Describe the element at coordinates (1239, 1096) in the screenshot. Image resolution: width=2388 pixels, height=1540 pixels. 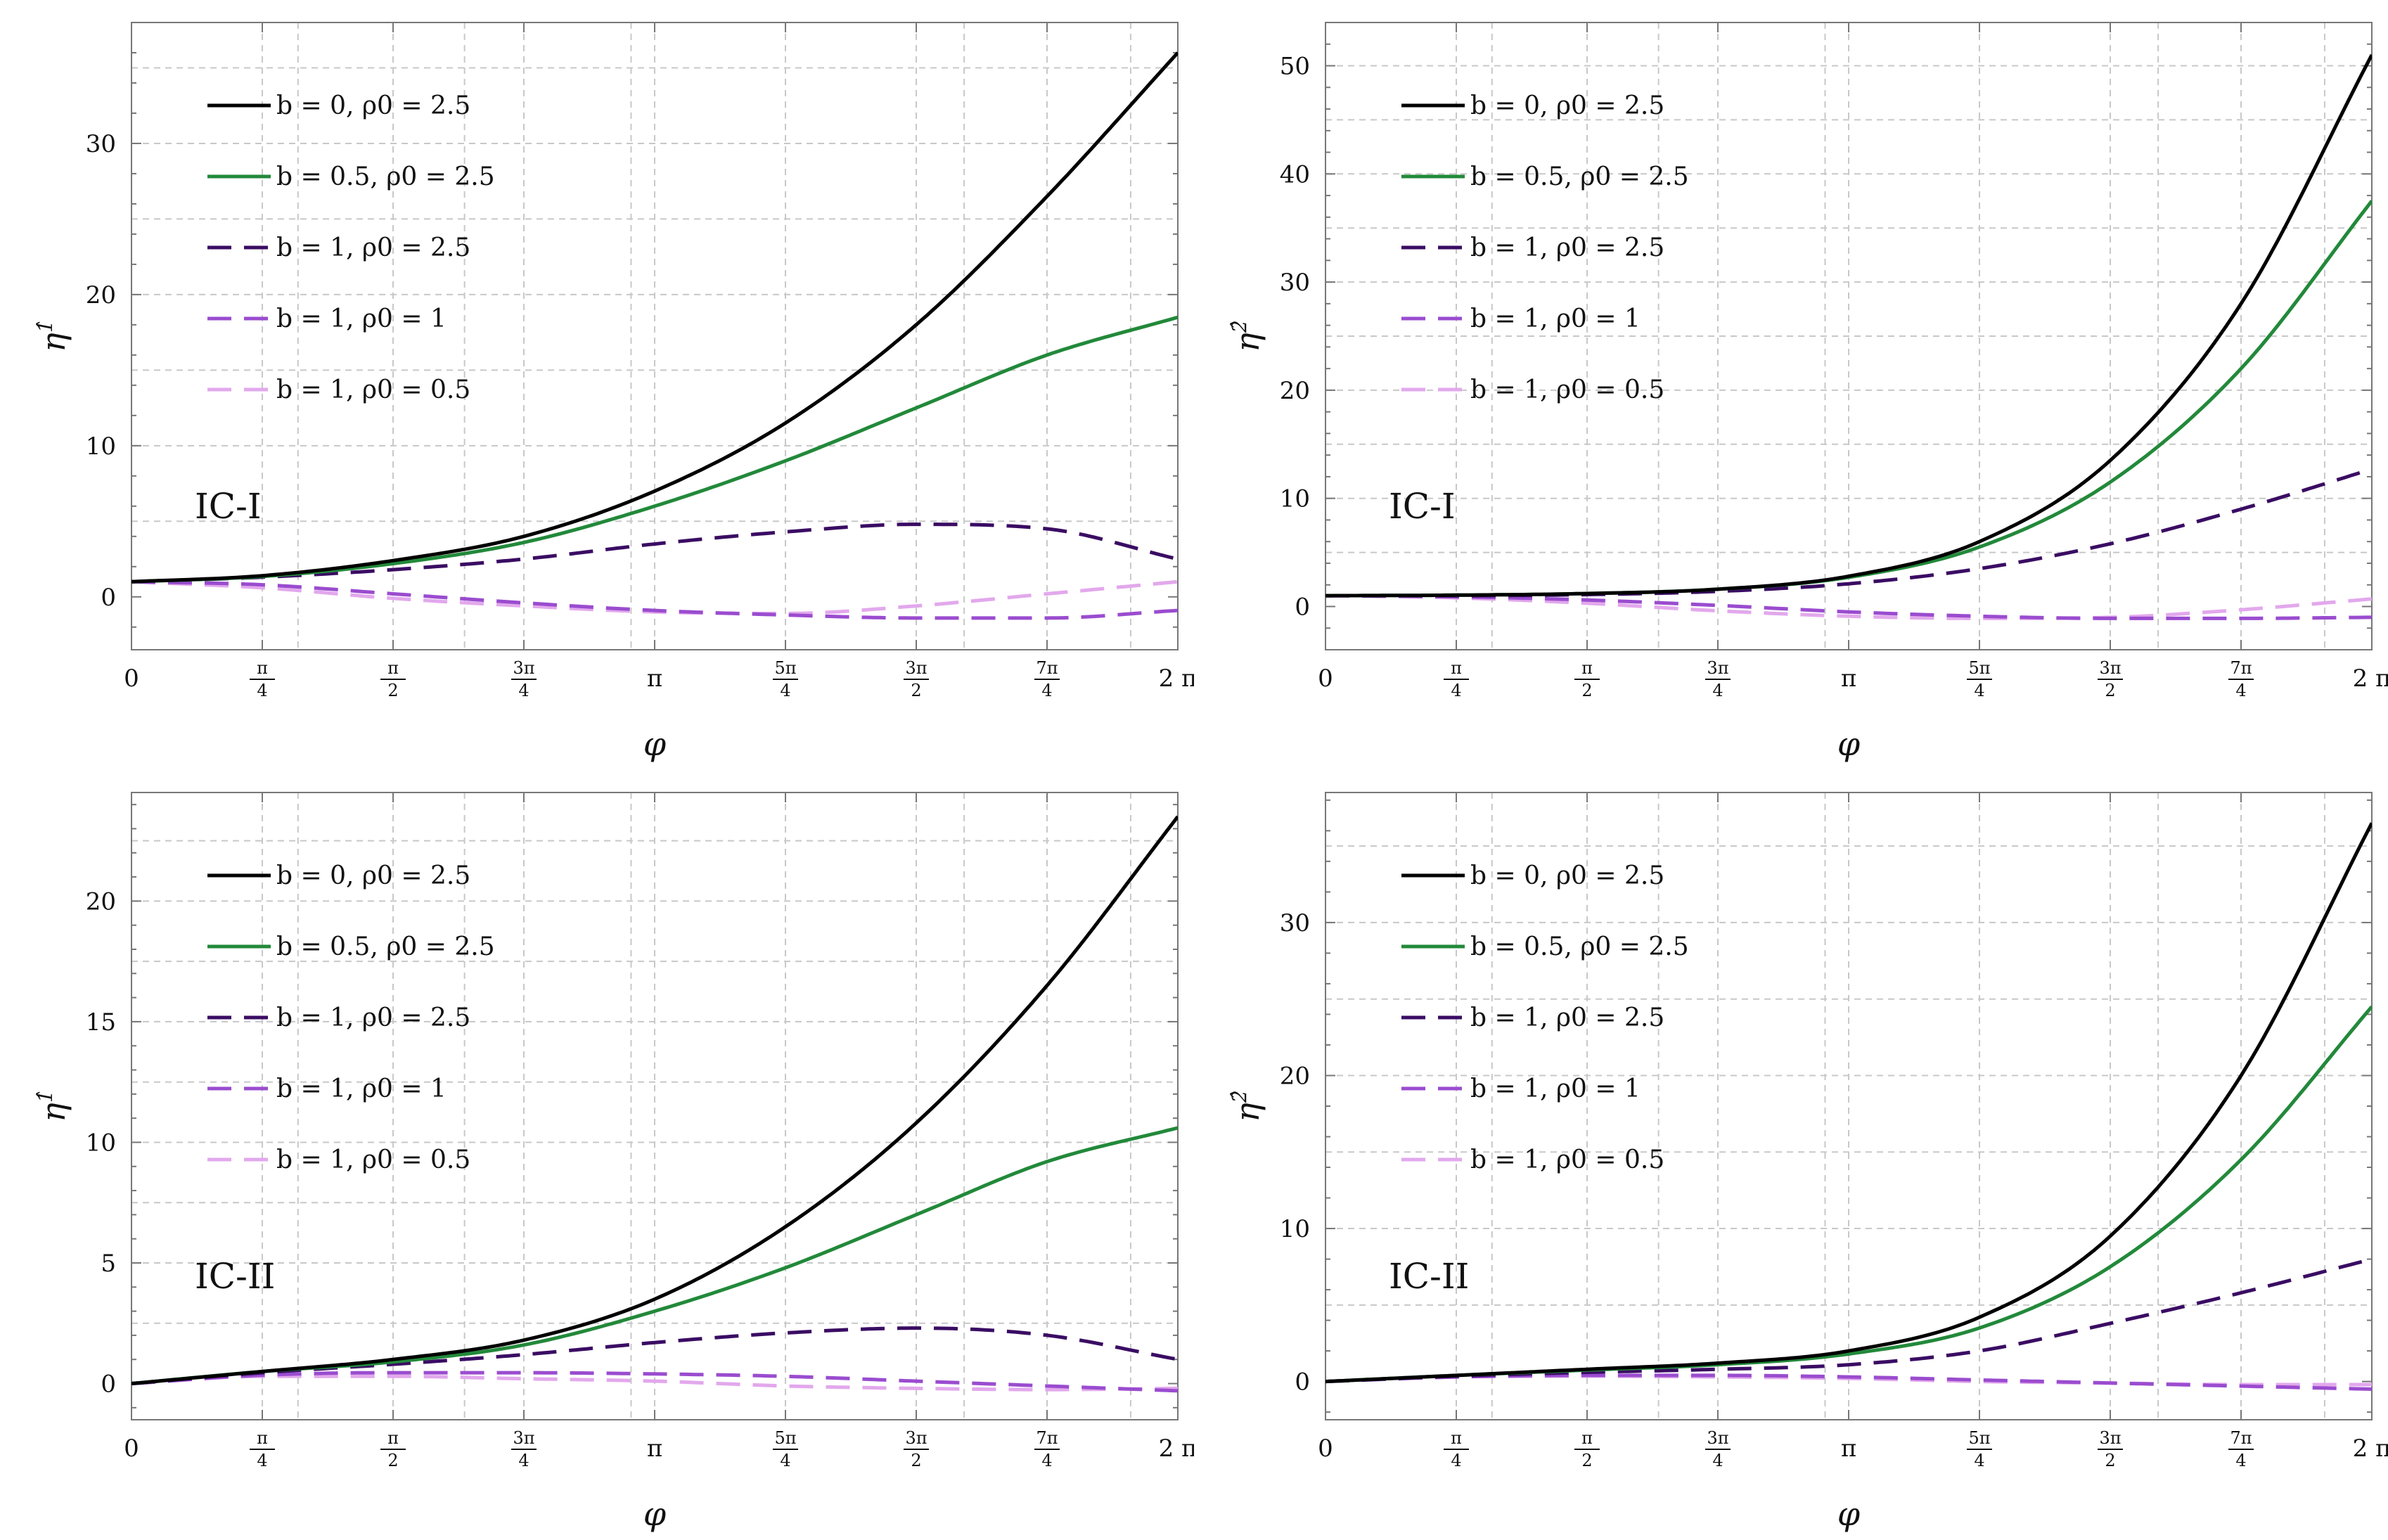
I see `y-axis-title-superscript: 2̂` at that location.